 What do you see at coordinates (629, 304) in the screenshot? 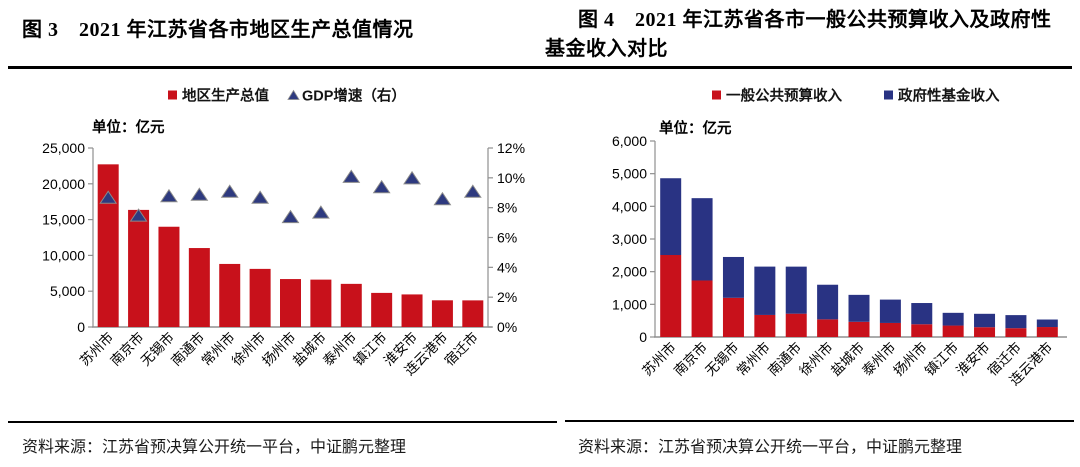
I see `y-axis-tick-label: 1,000` at bounding box center [629, 304].